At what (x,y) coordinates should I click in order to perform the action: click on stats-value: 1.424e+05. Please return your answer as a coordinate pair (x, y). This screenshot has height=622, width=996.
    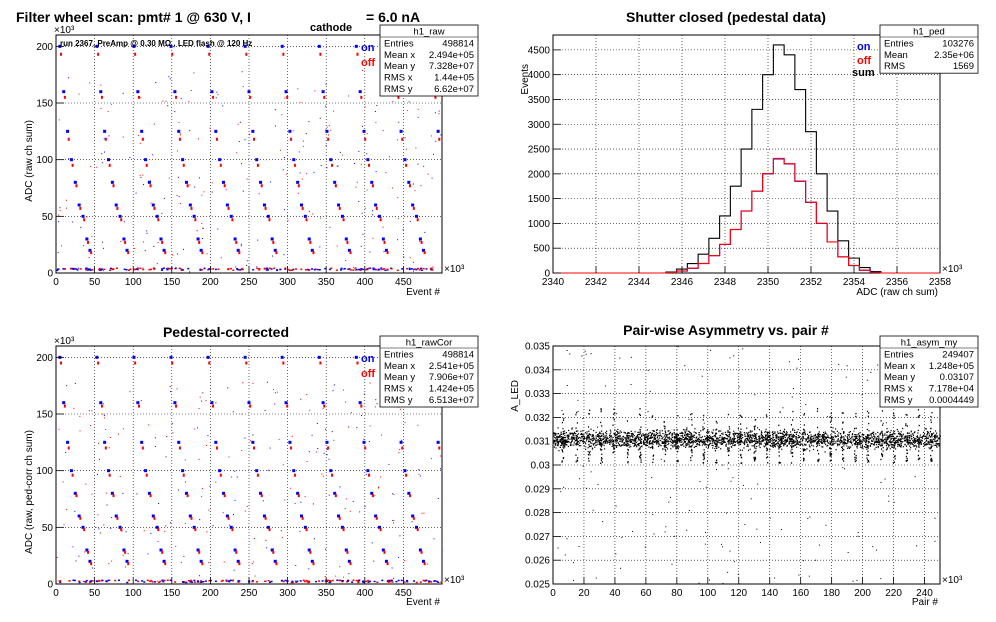
    Looking at the image, I should click on (451, 389).